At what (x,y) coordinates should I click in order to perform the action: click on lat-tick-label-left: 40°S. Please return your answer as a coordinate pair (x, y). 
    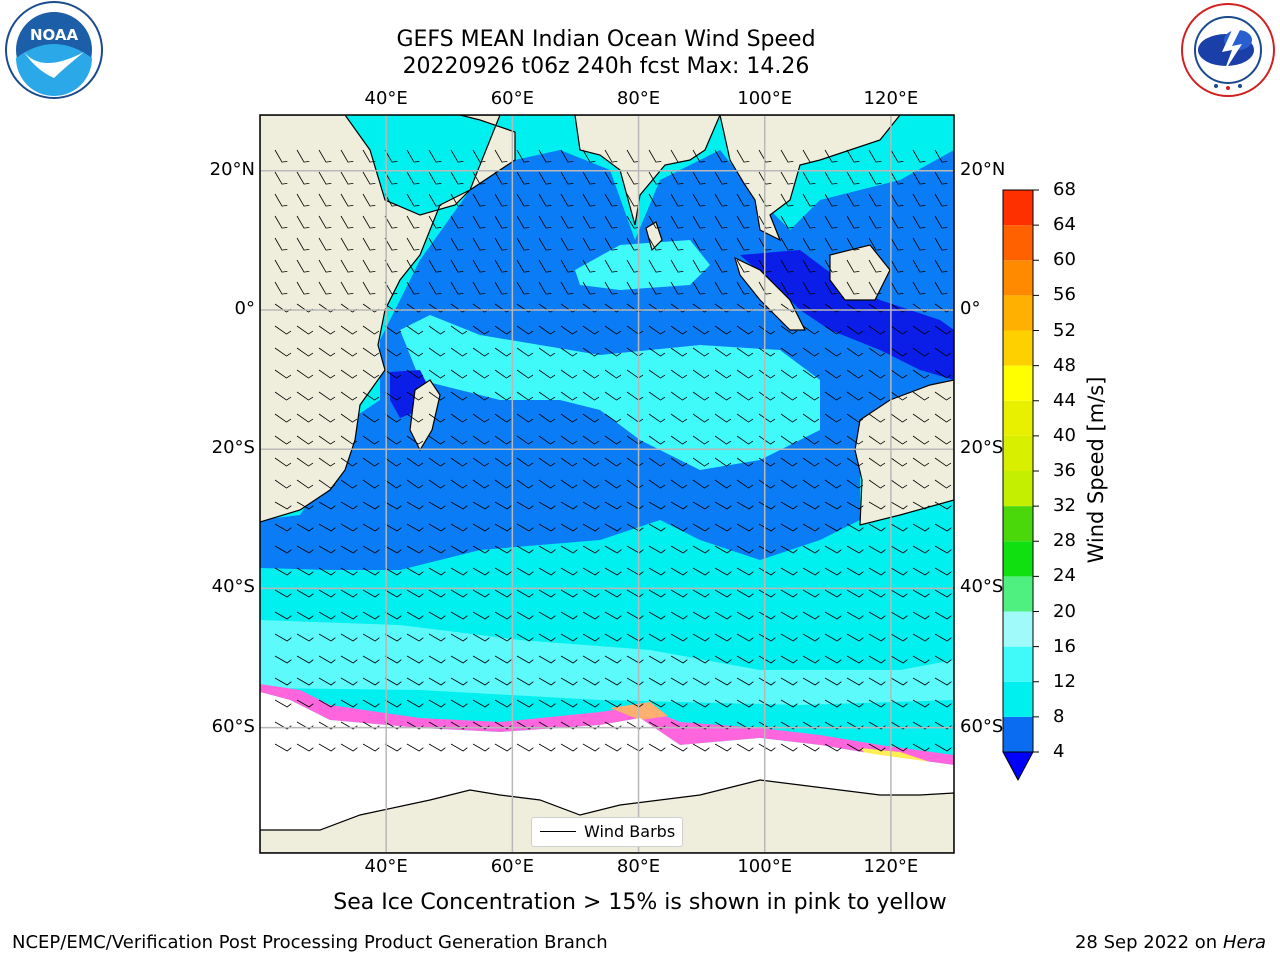
    Looking at the image, I should click on (233, 587).